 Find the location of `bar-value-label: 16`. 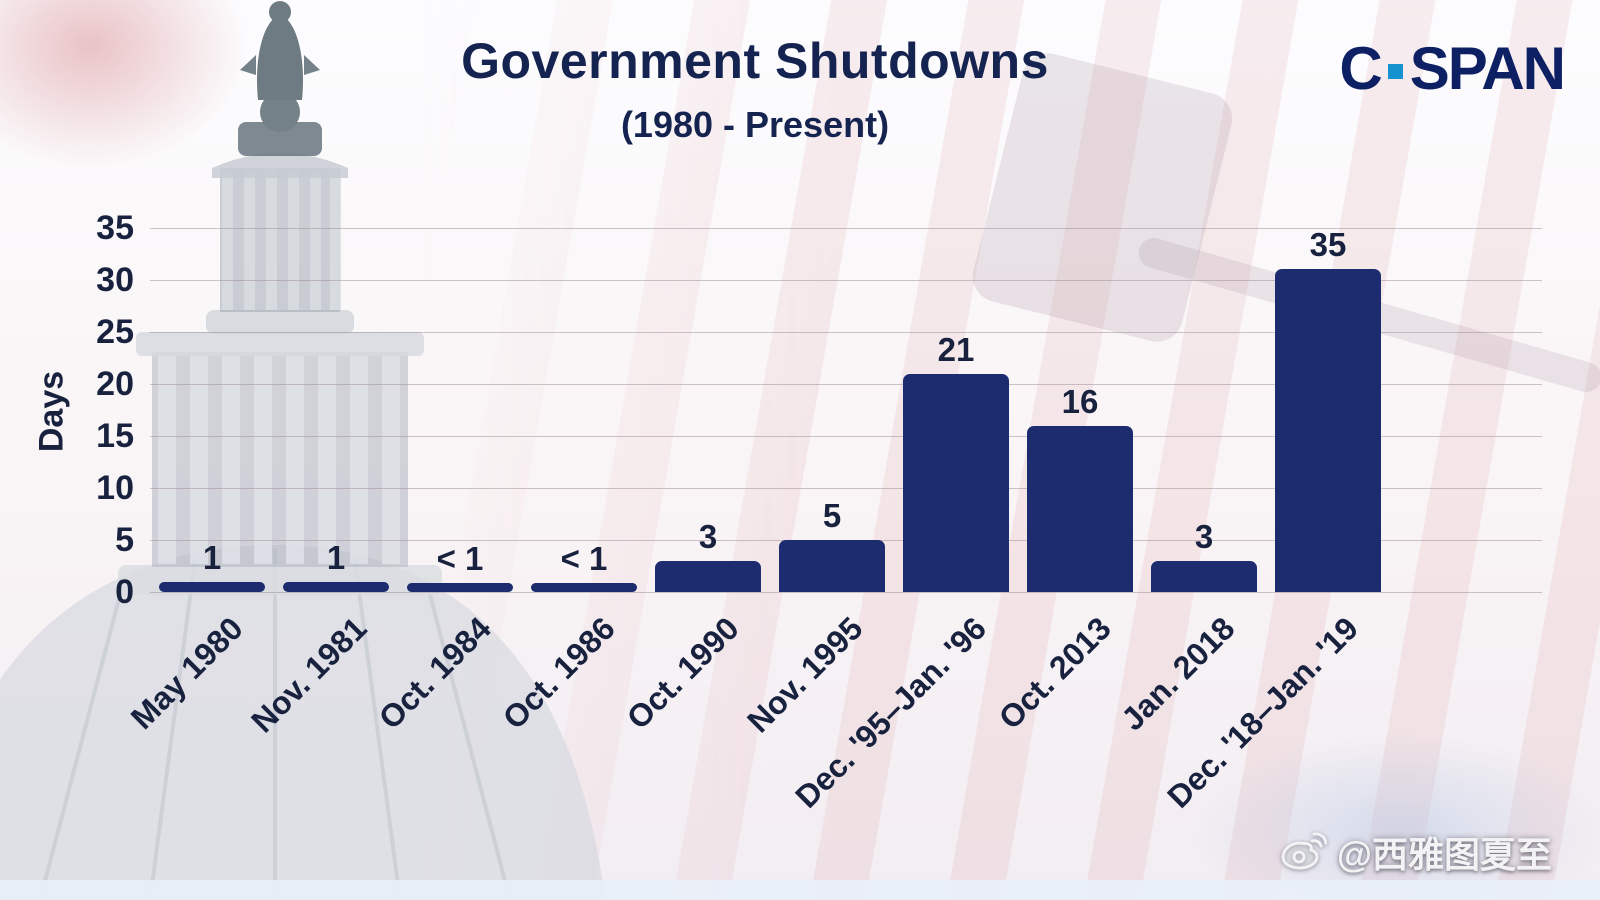

bar-value-label: 16 is located at coordinates (1080, 401).